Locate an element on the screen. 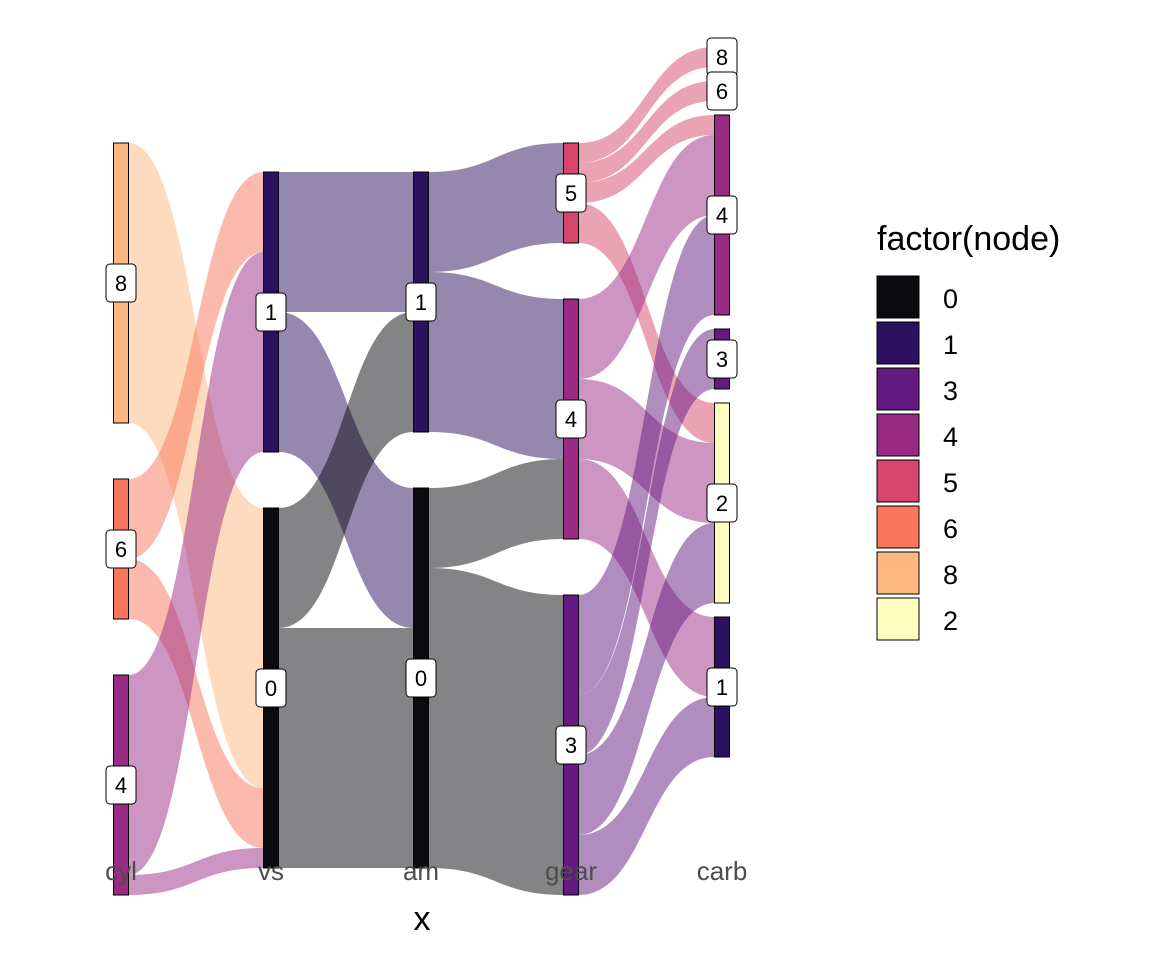 The width and height of the screenshot is (1152, 960). legend-title: factor(node) is located at coordinates (968, 239).